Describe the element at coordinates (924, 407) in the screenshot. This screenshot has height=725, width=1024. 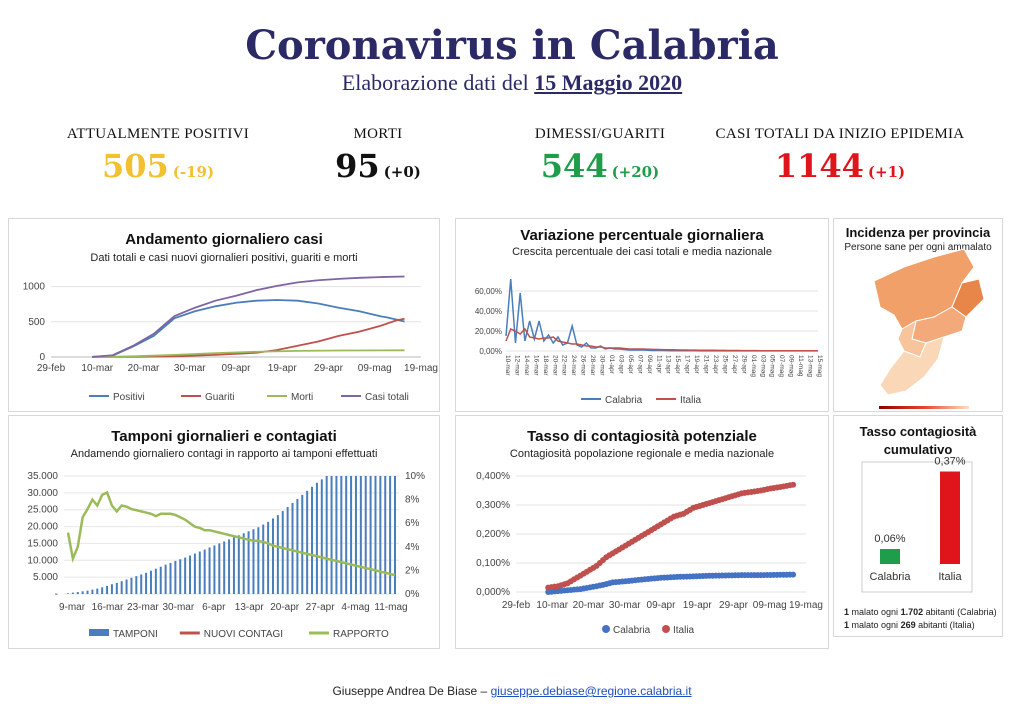
I see `map-legend-bar` at that location.